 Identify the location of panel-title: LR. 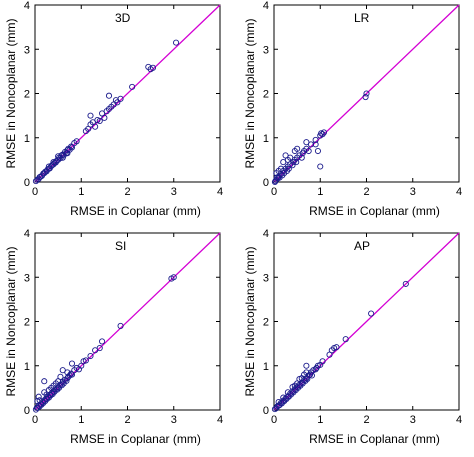
(362, 18).